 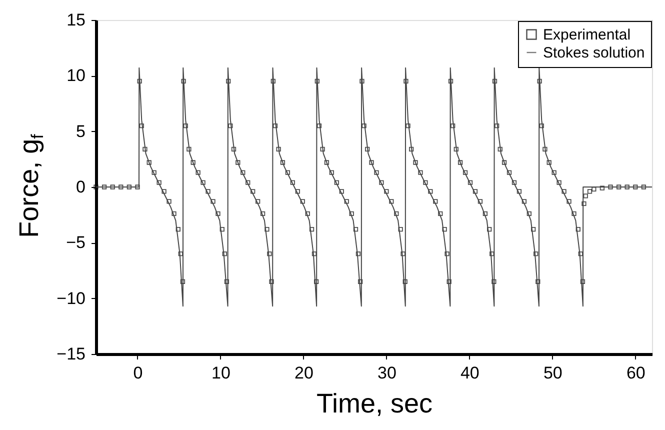 I want to click on y-tick-label: 15, so click(x=76, y=20).